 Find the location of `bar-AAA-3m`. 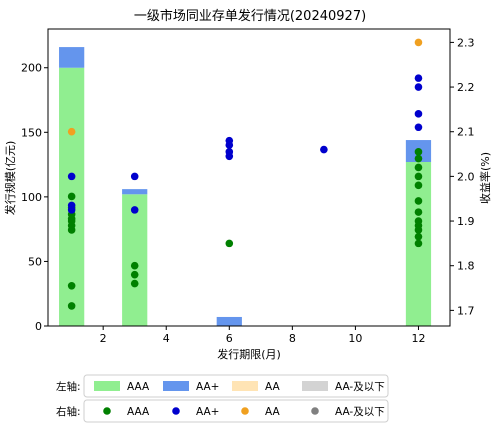

bar-AAA-3m is located at coordinates (135, 260).